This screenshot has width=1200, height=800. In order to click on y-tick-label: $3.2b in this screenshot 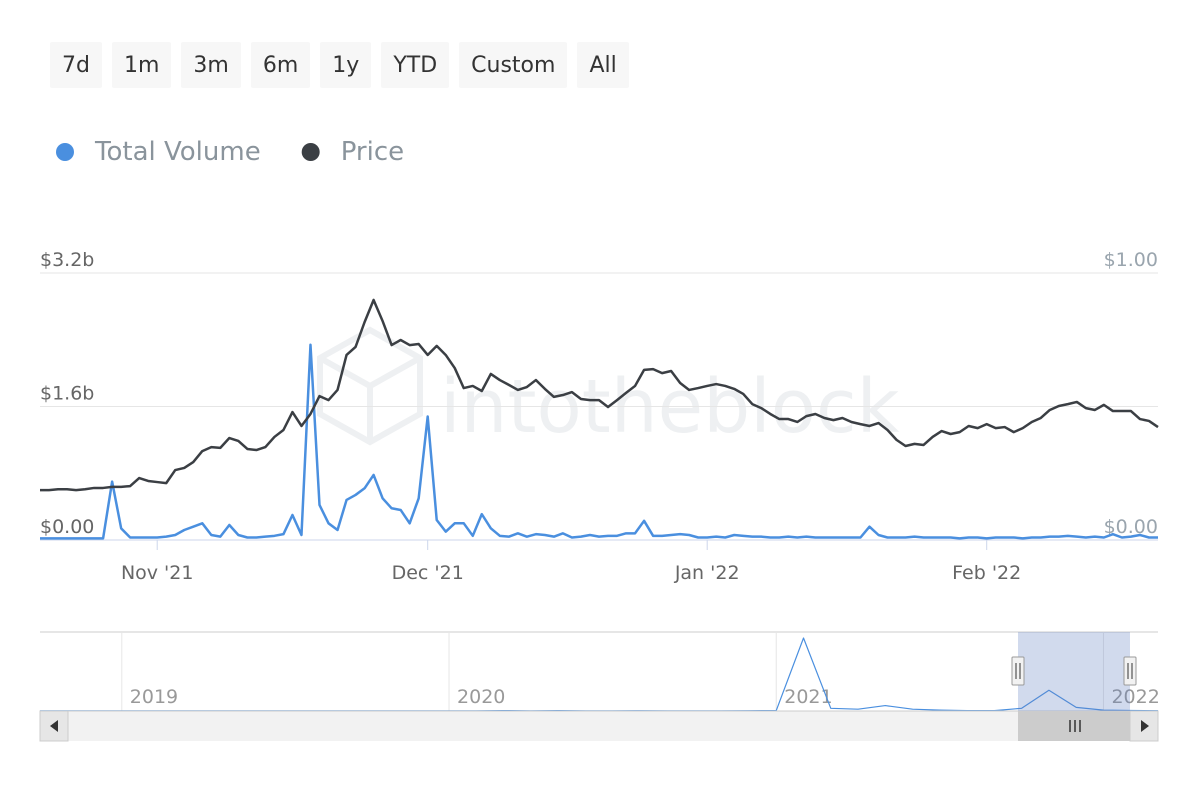, I will do `click(67, 260)`.